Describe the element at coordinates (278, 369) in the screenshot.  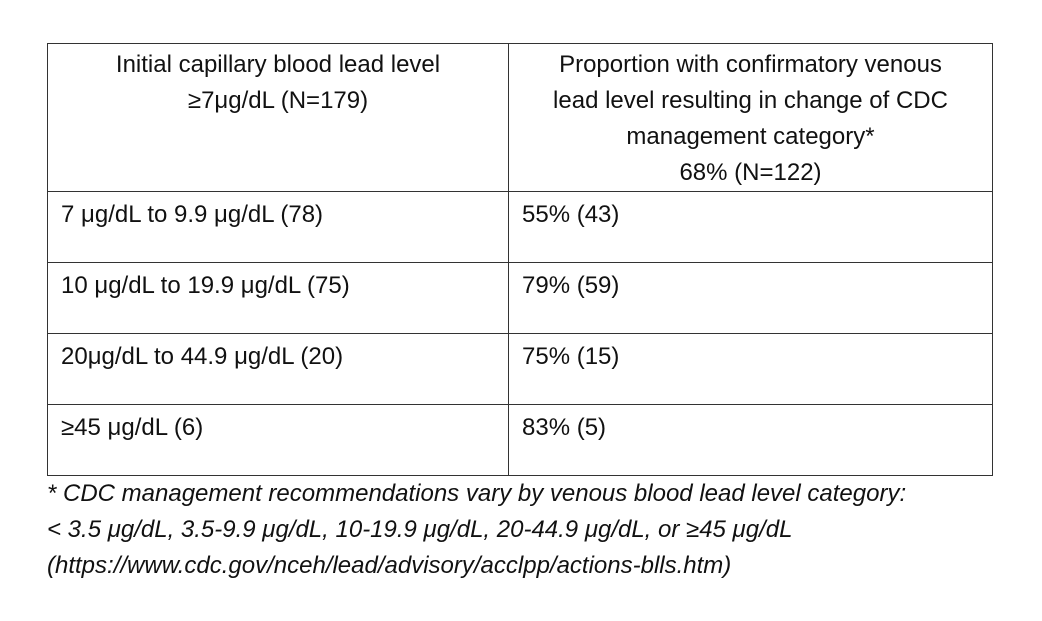
I see `cell-lead-level: 20μg/dL to 44.9 μg/dL (20)` at that location.